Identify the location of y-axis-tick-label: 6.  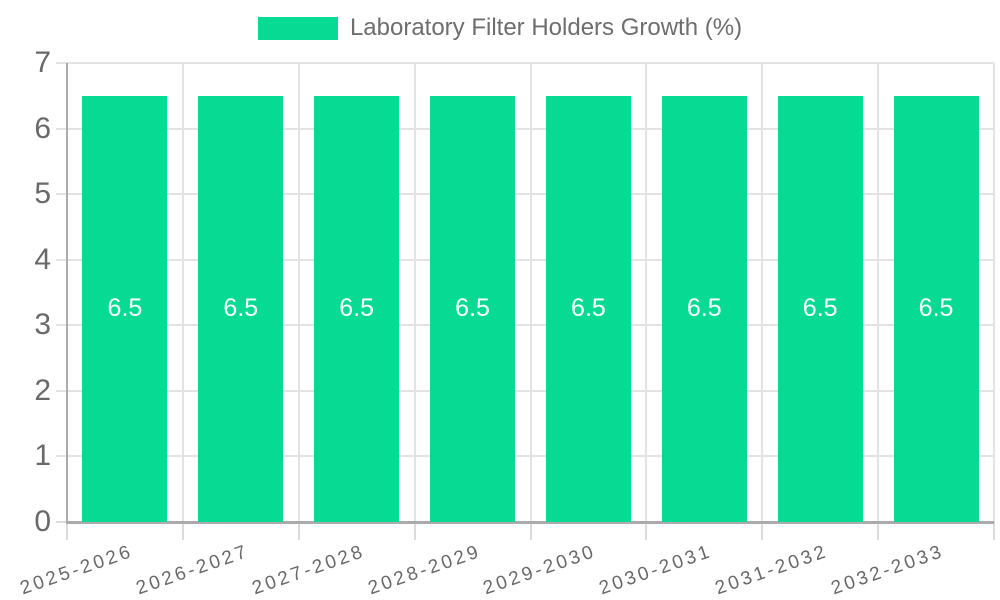
(42, 128).